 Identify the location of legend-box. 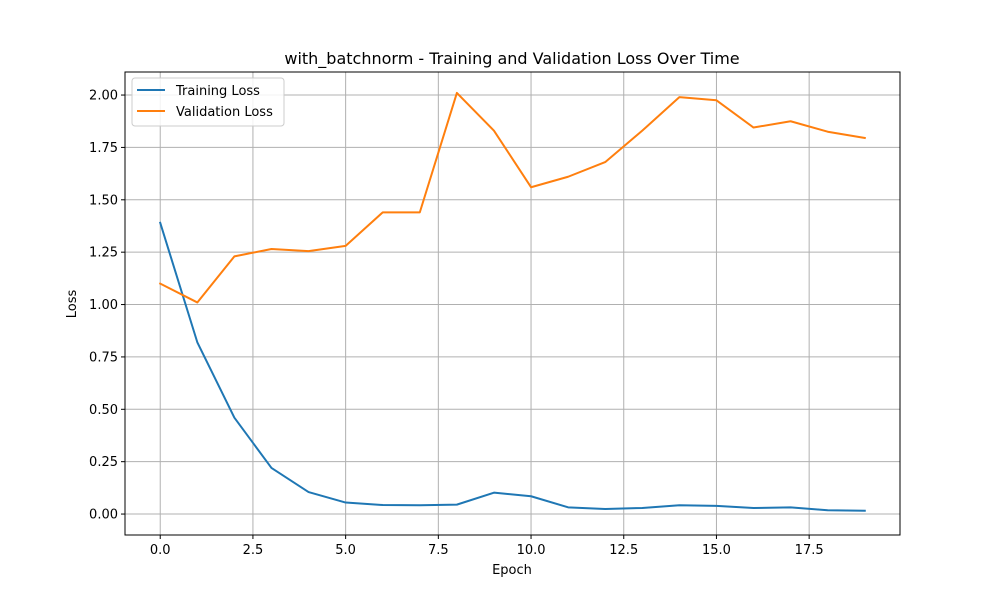
(208, 102).